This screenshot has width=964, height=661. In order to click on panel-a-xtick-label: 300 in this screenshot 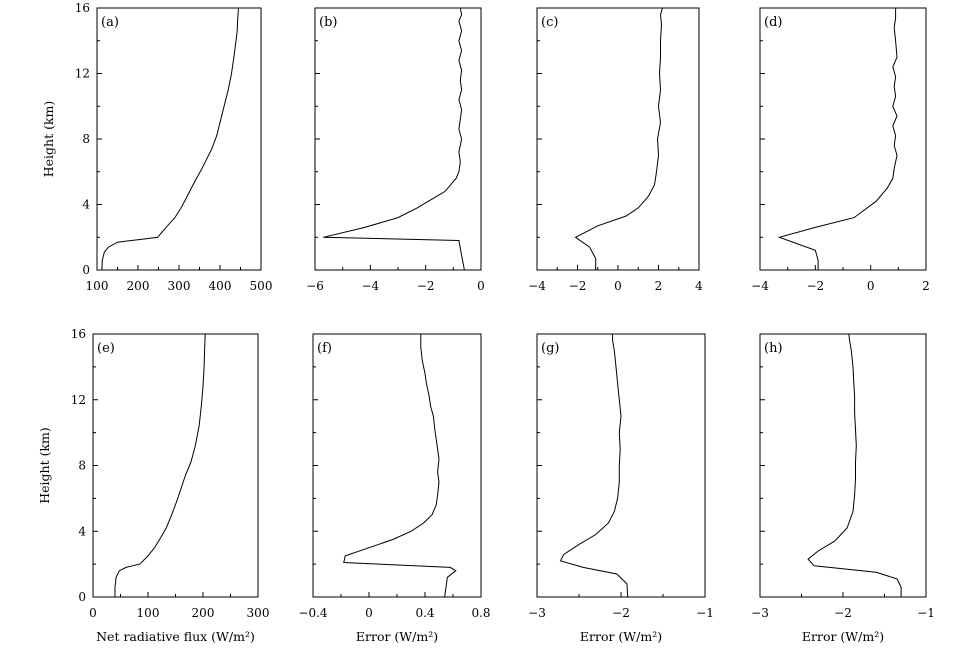, I will do `click(179, 286)`.